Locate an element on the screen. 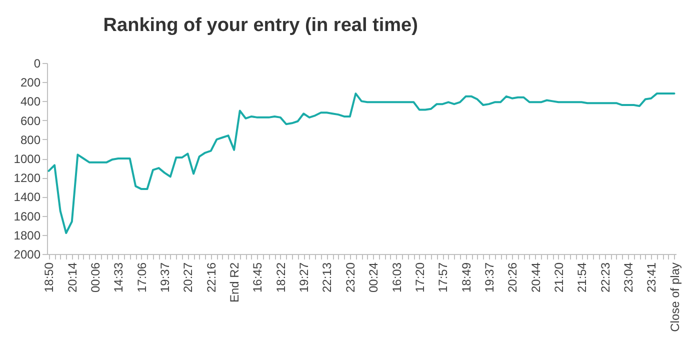 The image size is (699, 350). x-tick-label: End R2 is located at coordinates (235, 282).